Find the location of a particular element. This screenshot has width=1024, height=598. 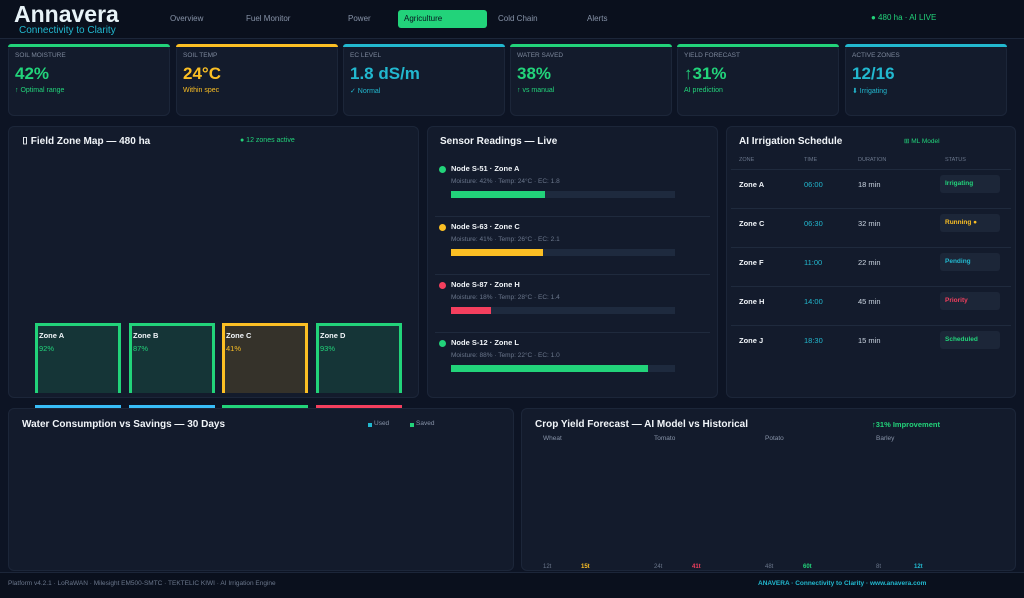

kpi-value: 38% is located at coordinates (534, 73).